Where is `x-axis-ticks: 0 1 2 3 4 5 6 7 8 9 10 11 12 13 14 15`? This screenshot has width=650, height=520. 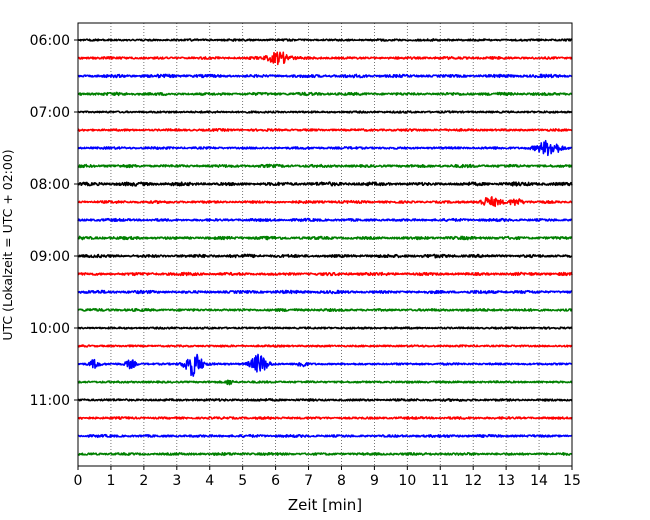
x-axis-ticks: 0 1 2 3 4 5 6 7 8 9 10 11 12 13 14 15 is located at coordinates (327, 477).